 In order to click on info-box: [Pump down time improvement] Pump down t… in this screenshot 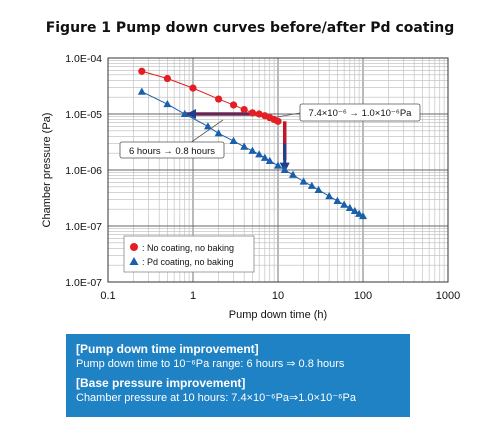, I will do `click(238, 375)`.